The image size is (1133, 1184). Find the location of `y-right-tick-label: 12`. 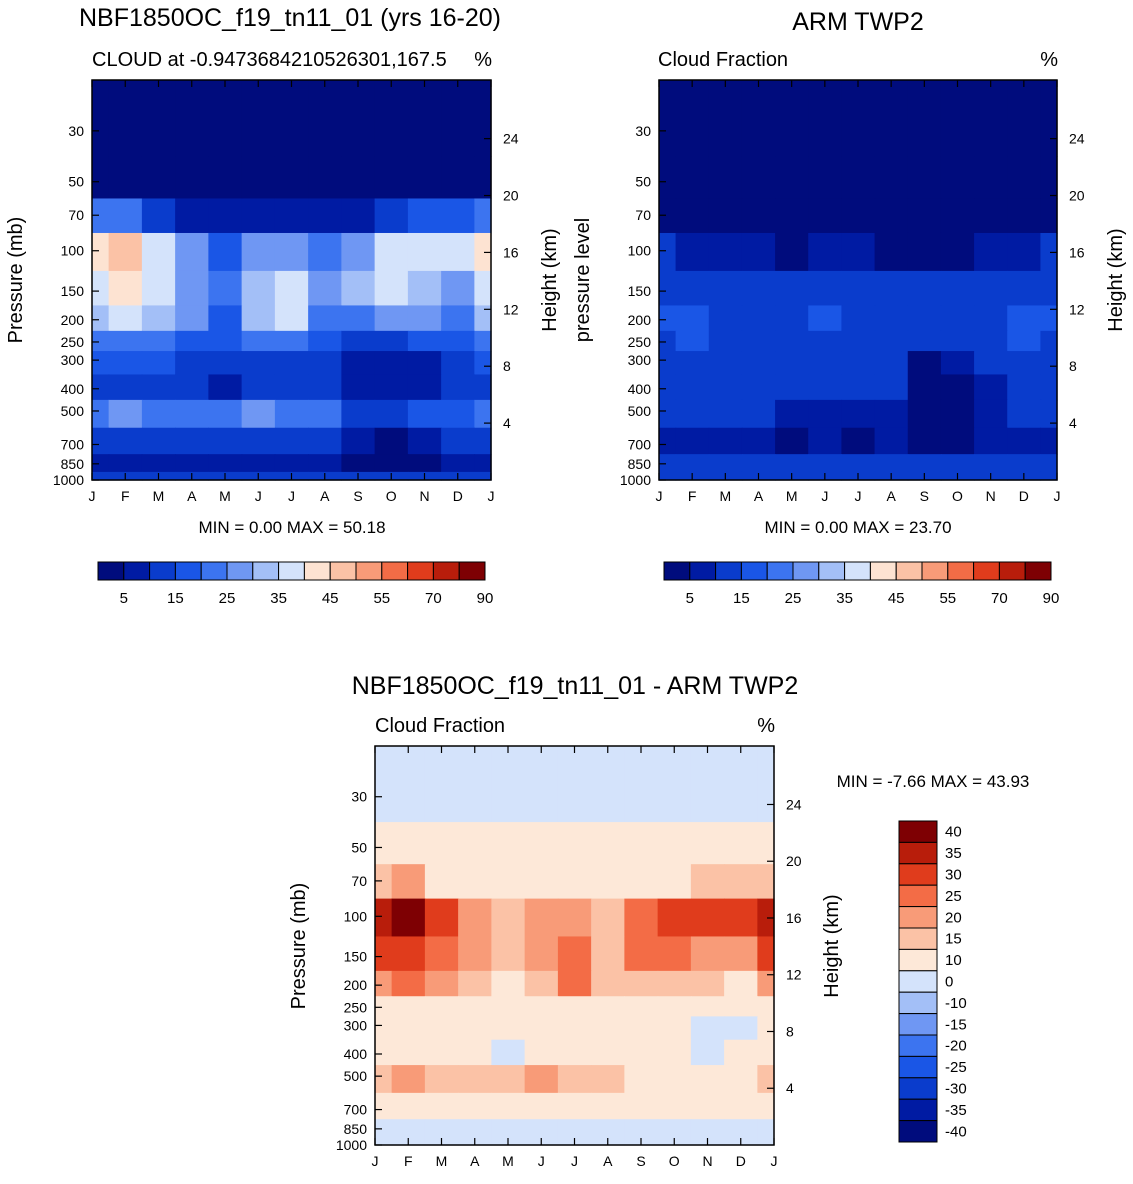

y-right-tick-label: 12 is located at coordinates (1077, 309).